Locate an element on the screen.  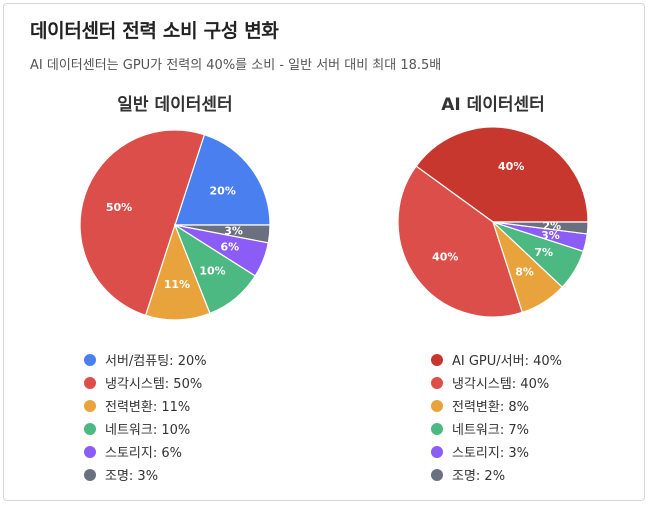
legend-item: 스토리지: 3% is located at coordinates (496, 451).